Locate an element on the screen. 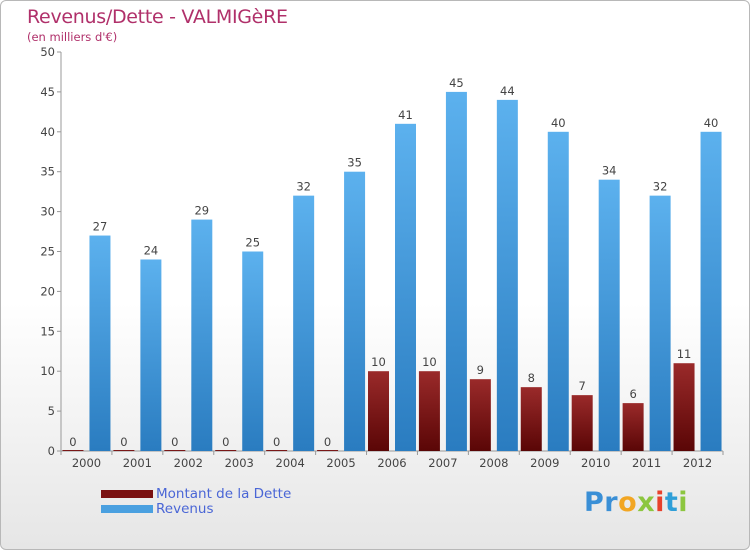 The height and width of the screenshot is (550, 750). data-label-dette: 11 is located at coordinates (684, 354).